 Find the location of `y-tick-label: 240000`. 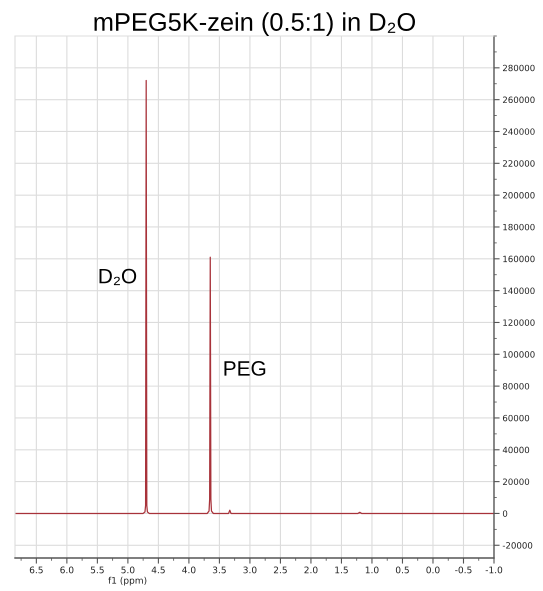

y-tick-label: 240000 is located at coordinates (518, 131).